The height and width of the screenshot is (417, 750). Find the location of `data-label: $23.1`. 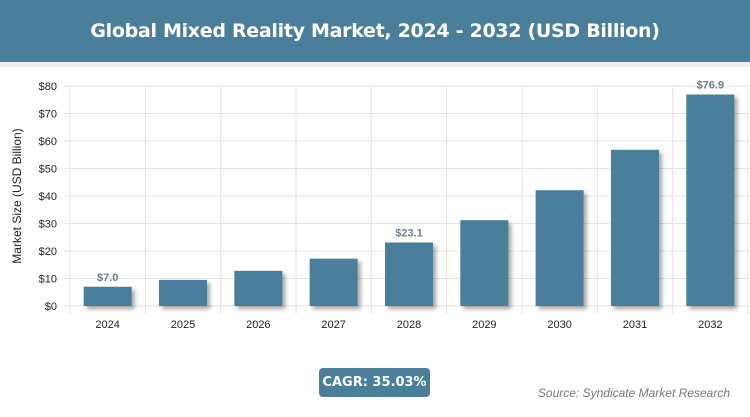

data-label: $23.1 is located at coordinates (409, 233).